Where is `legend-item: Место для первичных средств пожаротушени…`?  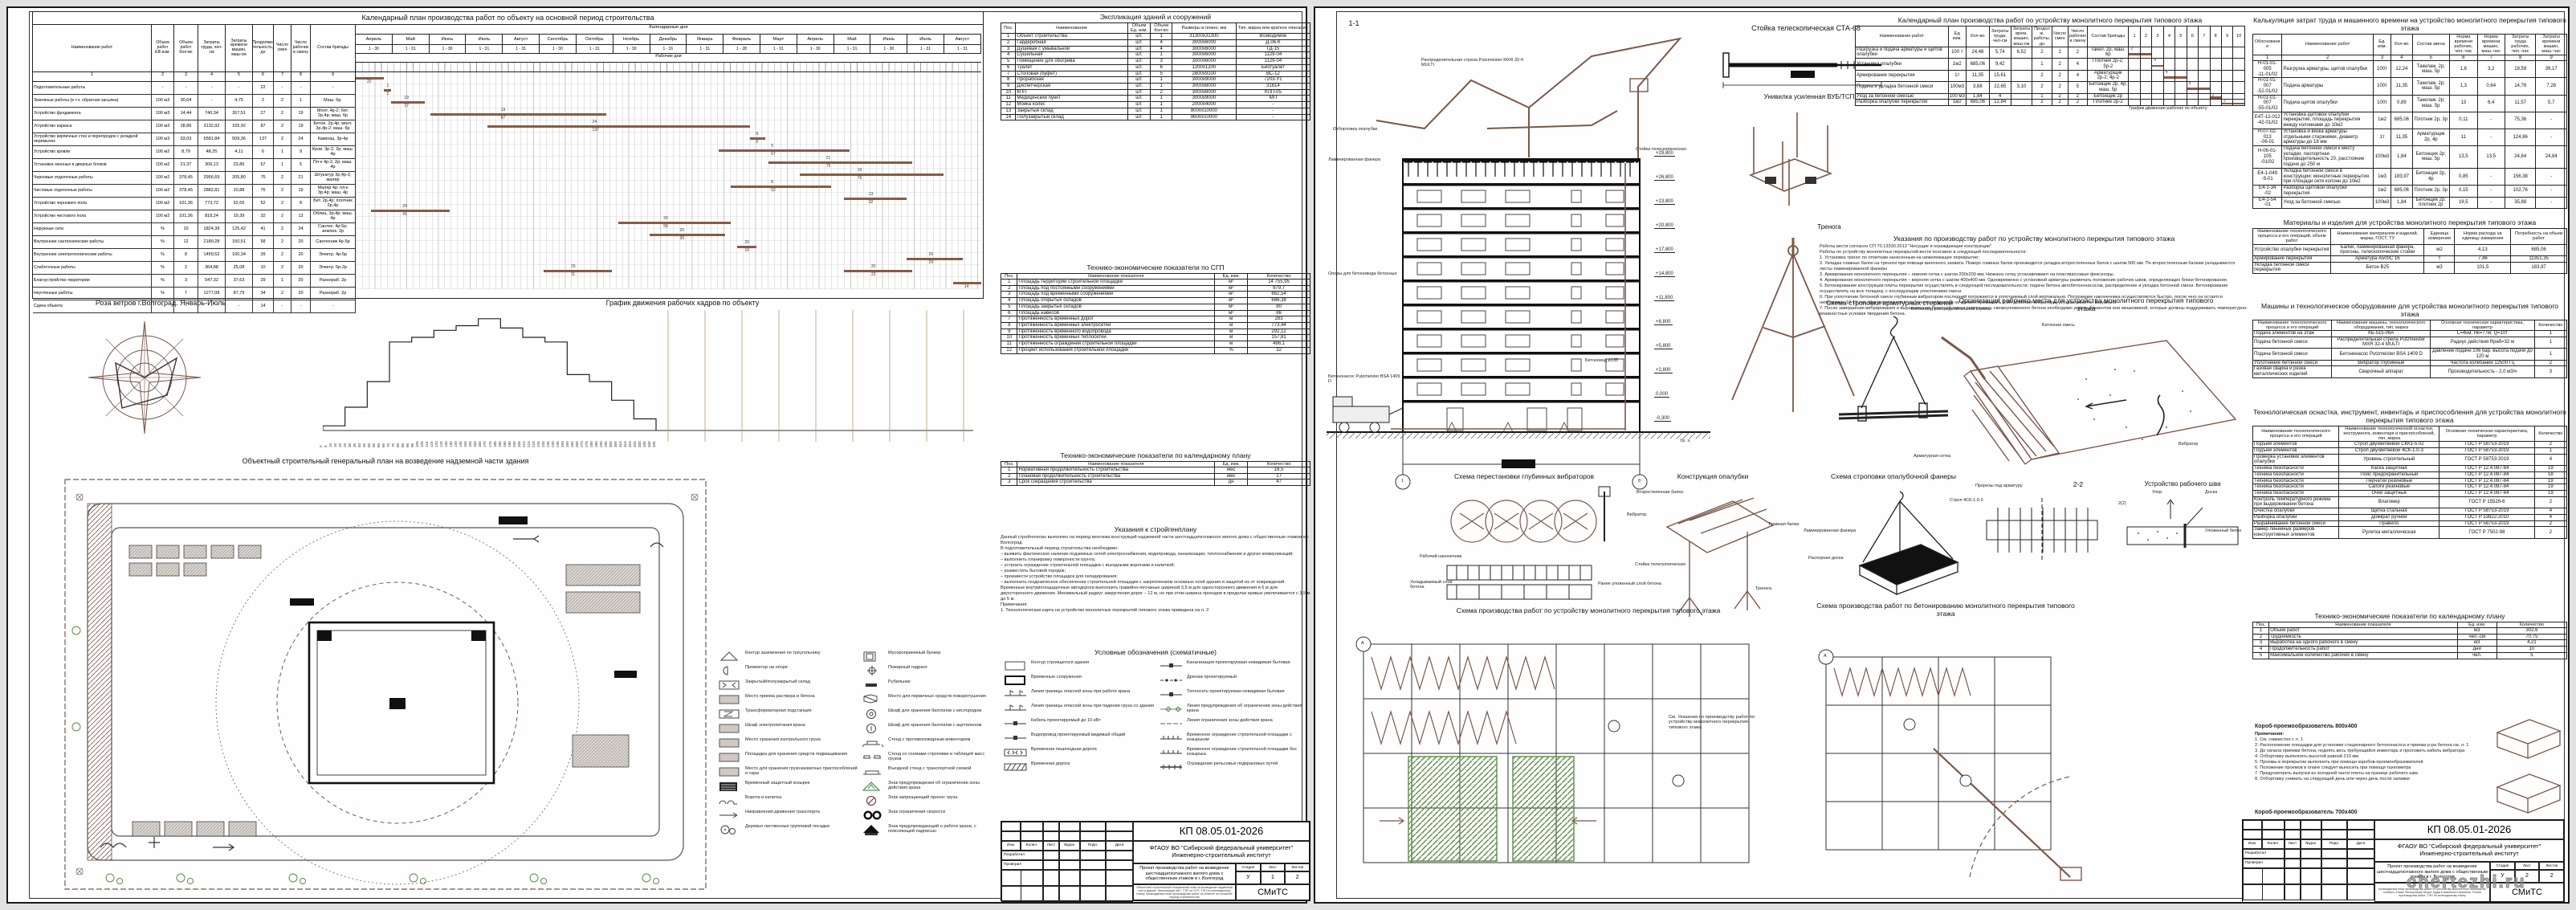
legend-item: Место для первичных средств пожаротушени… is located at coordinates (930, 699).